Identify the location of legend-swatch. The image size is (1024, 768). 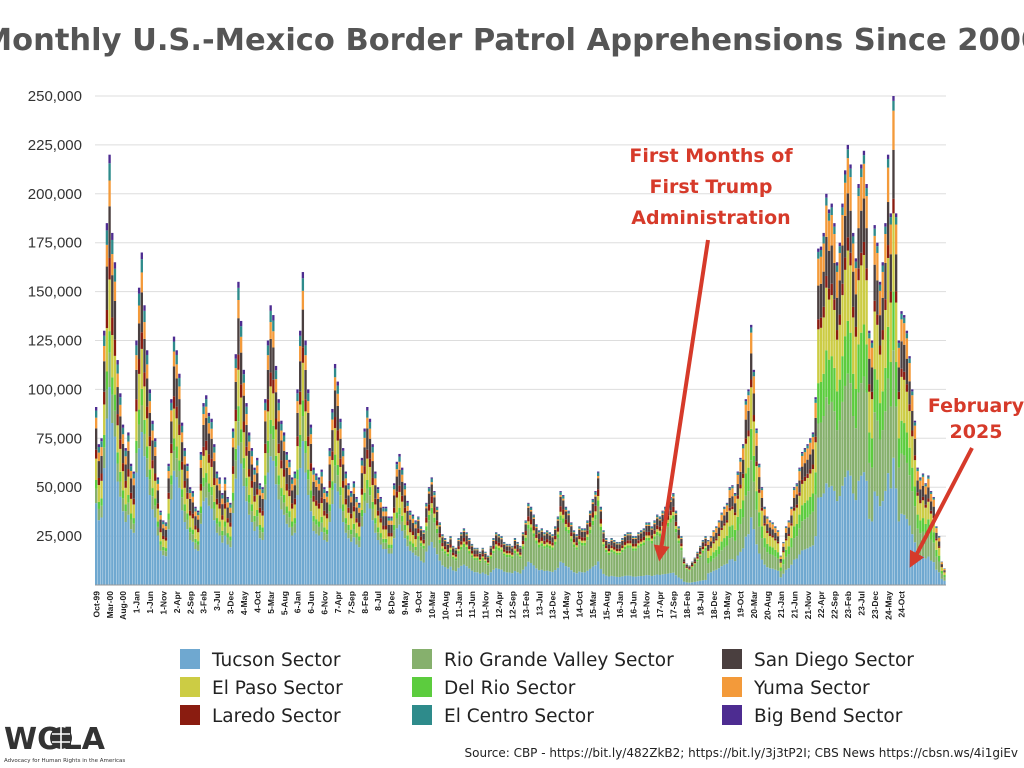
(732, 659).